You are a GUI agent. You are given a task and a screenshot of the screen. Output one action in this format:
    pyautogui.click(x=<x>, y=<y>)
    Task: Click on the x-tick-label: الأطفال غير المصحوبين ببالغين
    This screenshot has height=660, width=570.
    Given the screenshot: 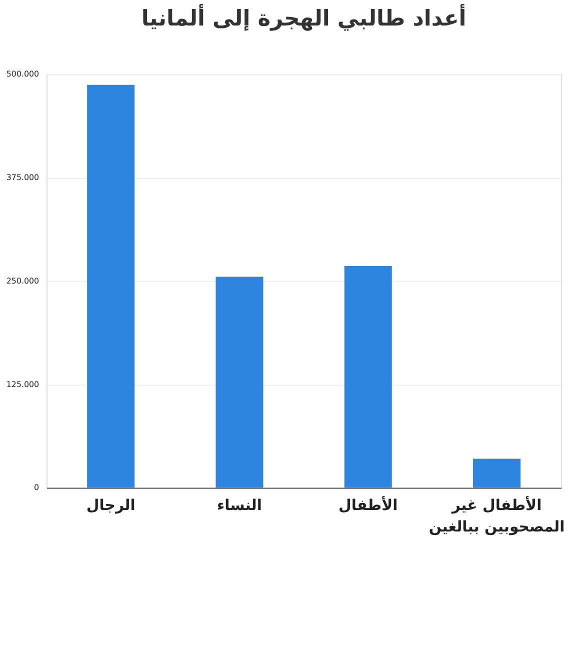 What is the action you would take?
    pyautogui.click(x=496, y=515)
    